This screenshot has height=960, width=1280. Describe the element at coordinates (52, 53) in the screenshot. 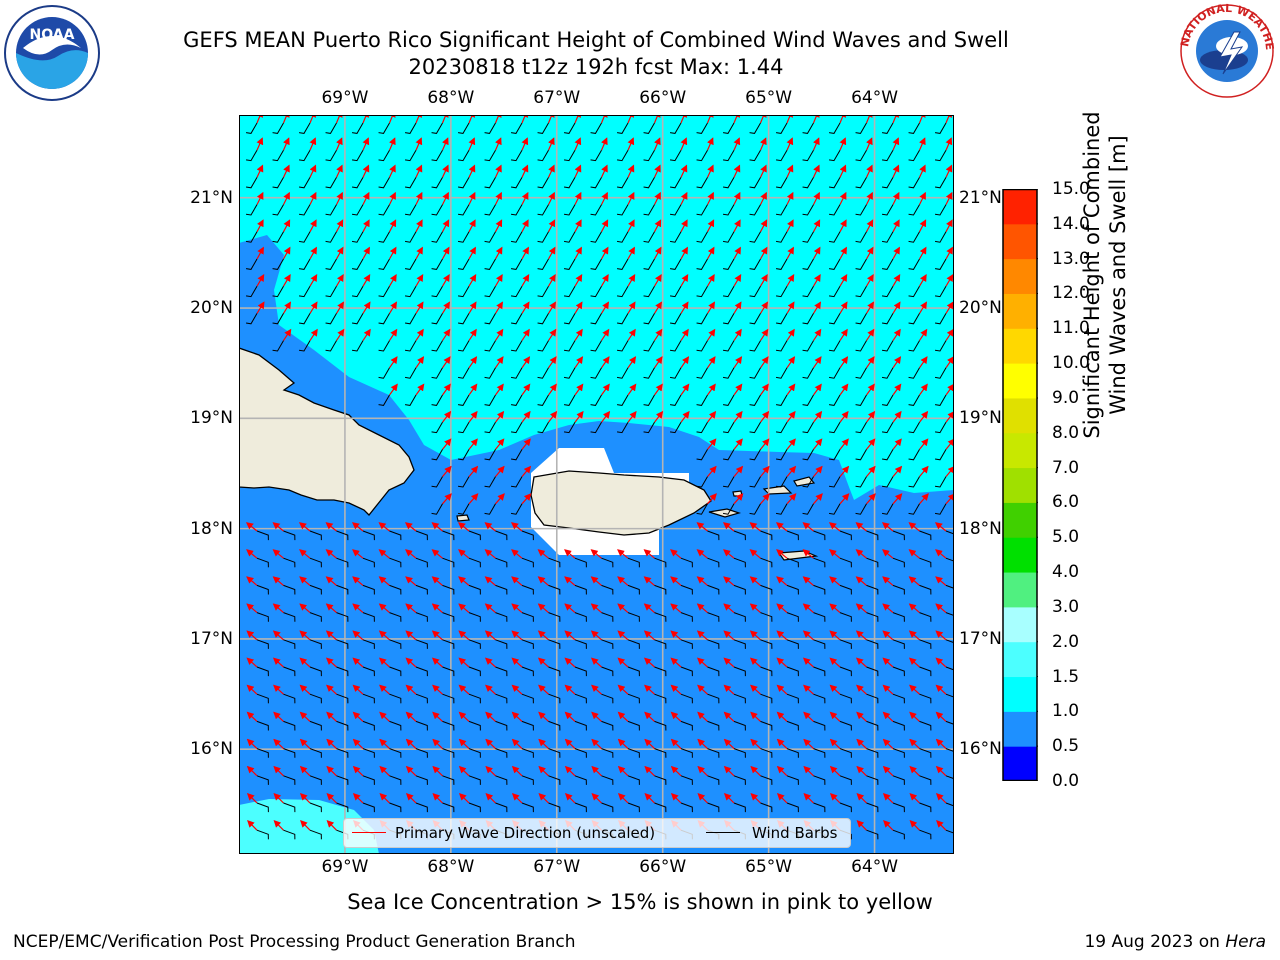

I see `noaa-logo: NOAA` at that location.